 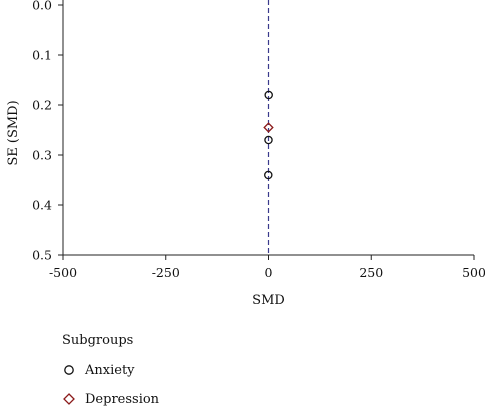 I want to click on y-tick-label: 0.2, so click(x=42, y=105).